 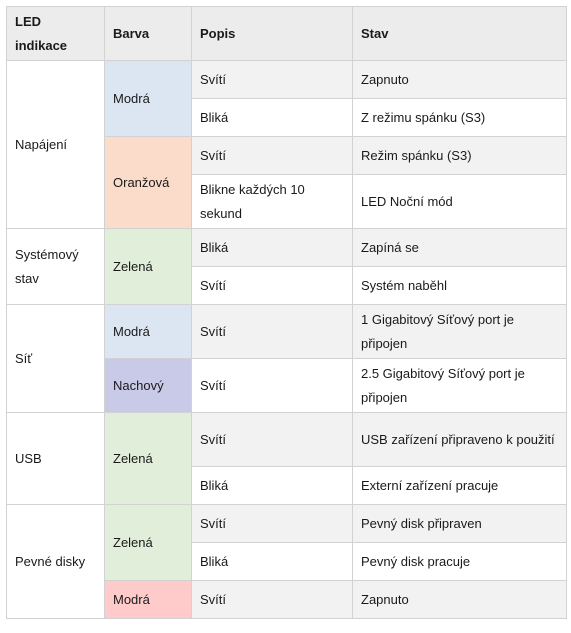 What do you see at coordinates (459, 247) in the screenshot?
I see `stav-cell: Zapíná se` at bounding box center [459, 247].